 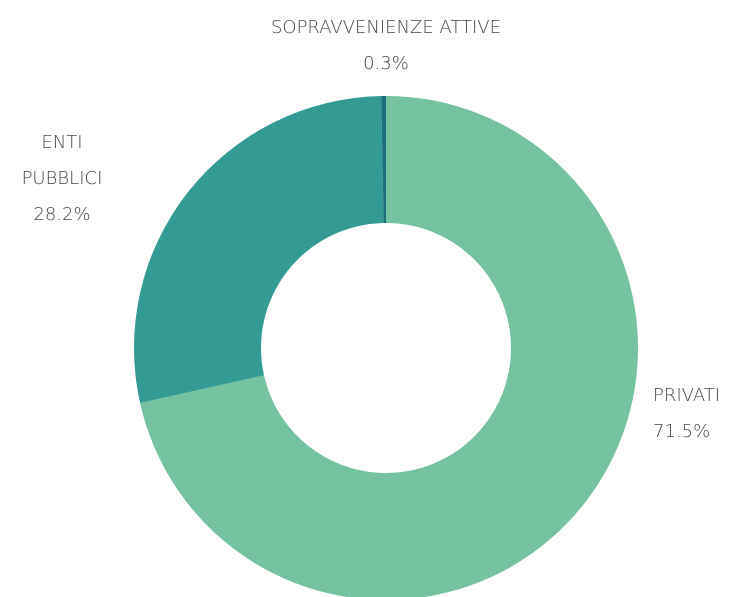 I want to click on slice-label: PRIVATI 71.5%, so click(x=700, y=414).